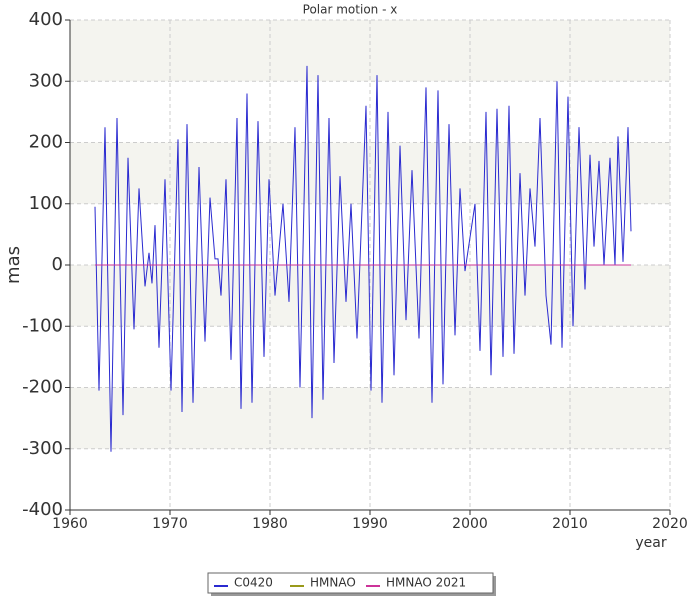 Image resolution: width=700 pixels, height=604 pixels. I want to click on y-tick-label: 300, so click(46, 80).